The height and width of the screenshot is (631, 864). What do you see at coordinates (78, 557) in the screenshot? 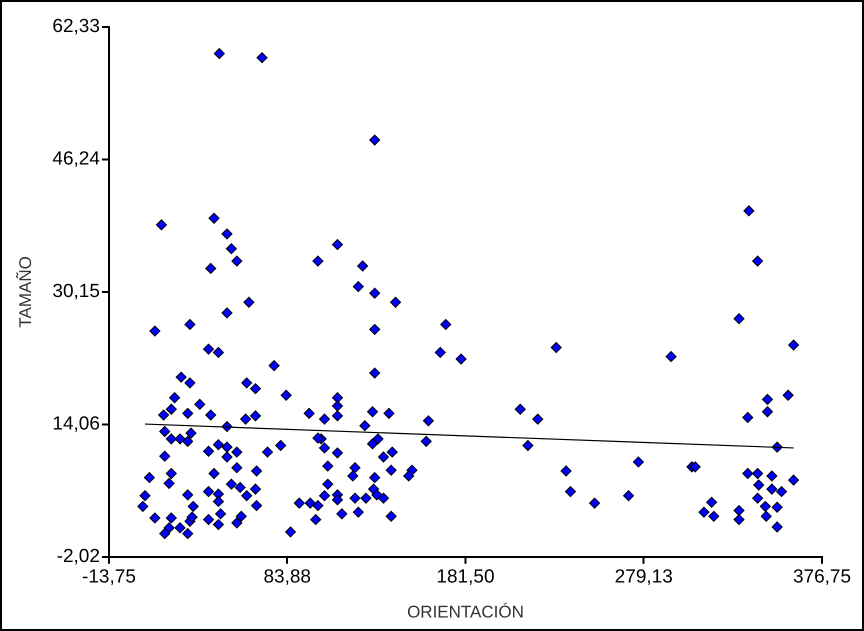
I see `y-tick-label: -2,02` at bounding box center [78, 557].